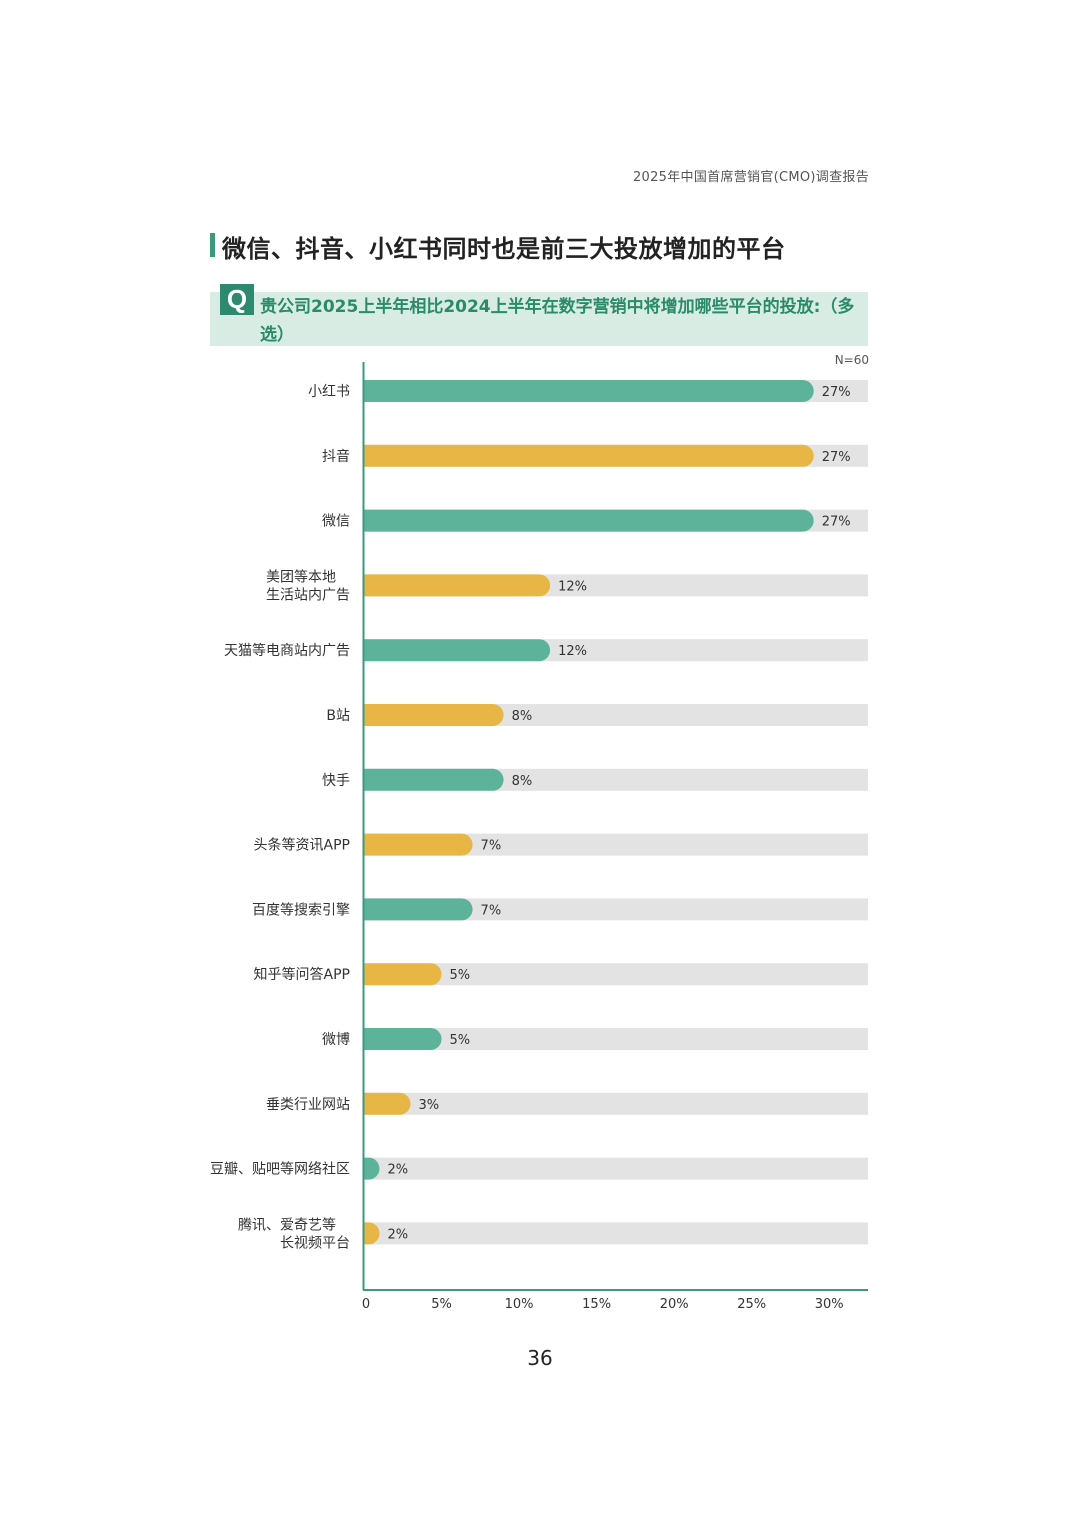 The height and width of the screenshot is (1527, 1080). I want to click on question-badge-icon: Q, so click(237, 299).